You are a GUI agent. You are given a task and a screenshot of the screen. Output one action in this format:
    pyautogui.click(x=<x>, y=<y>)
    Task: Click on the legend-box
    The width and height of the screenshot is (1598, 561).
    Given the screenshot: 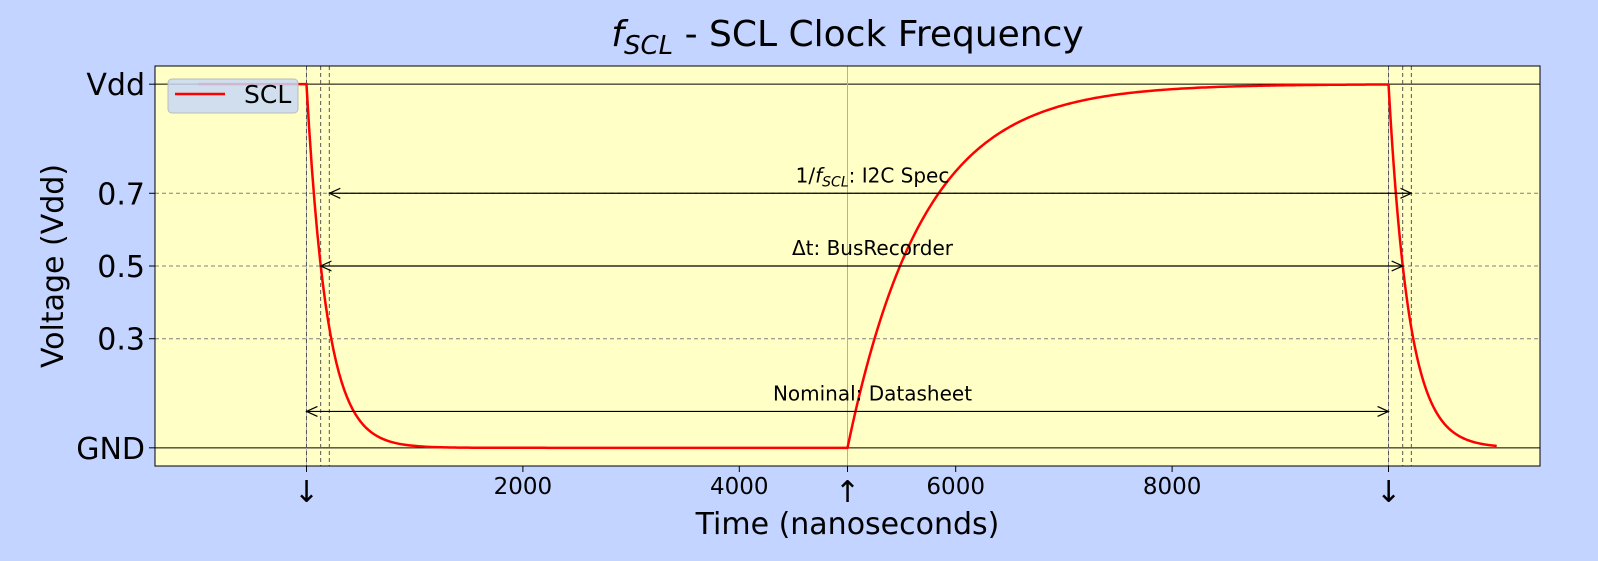 What is the action you would take?
    pyautogui.click(x=233, y=96)
    